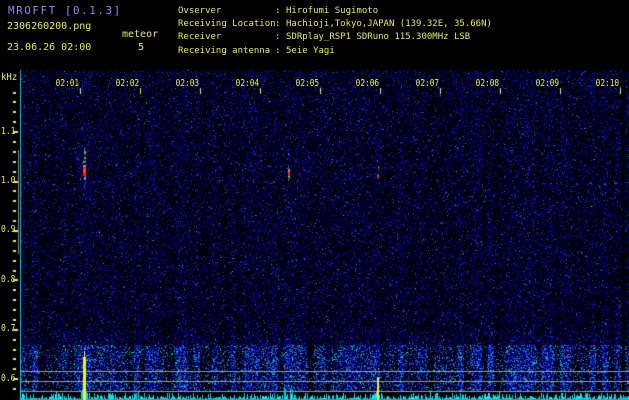 The height and width of the screenshot is (400, 629). I want to click on y-axis-label: 1.1, so click(8, 131).